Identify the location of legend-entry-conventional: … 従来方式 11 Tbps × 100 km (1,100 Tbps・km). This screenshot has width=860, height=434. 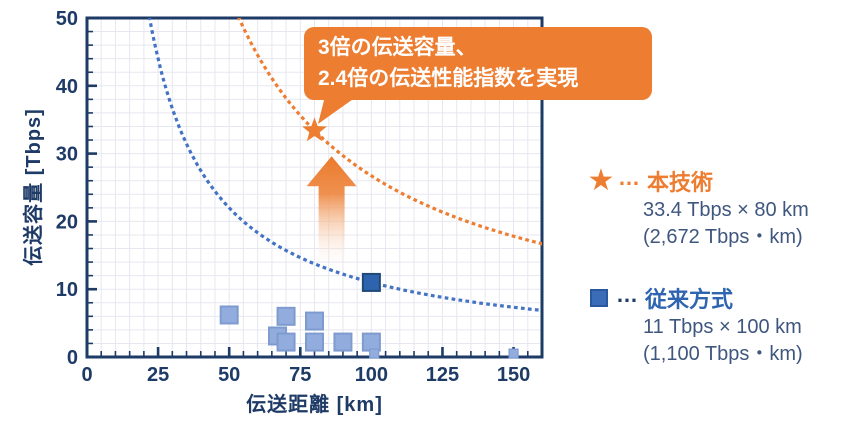
(722, 325).